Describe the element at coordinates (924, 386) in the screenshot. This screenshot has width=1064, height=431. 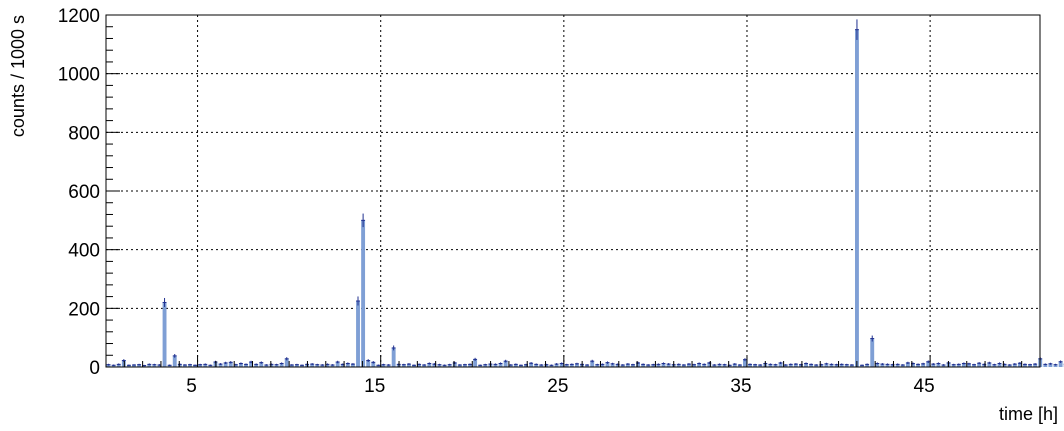
I see `x-tick-label: 45` at that location.